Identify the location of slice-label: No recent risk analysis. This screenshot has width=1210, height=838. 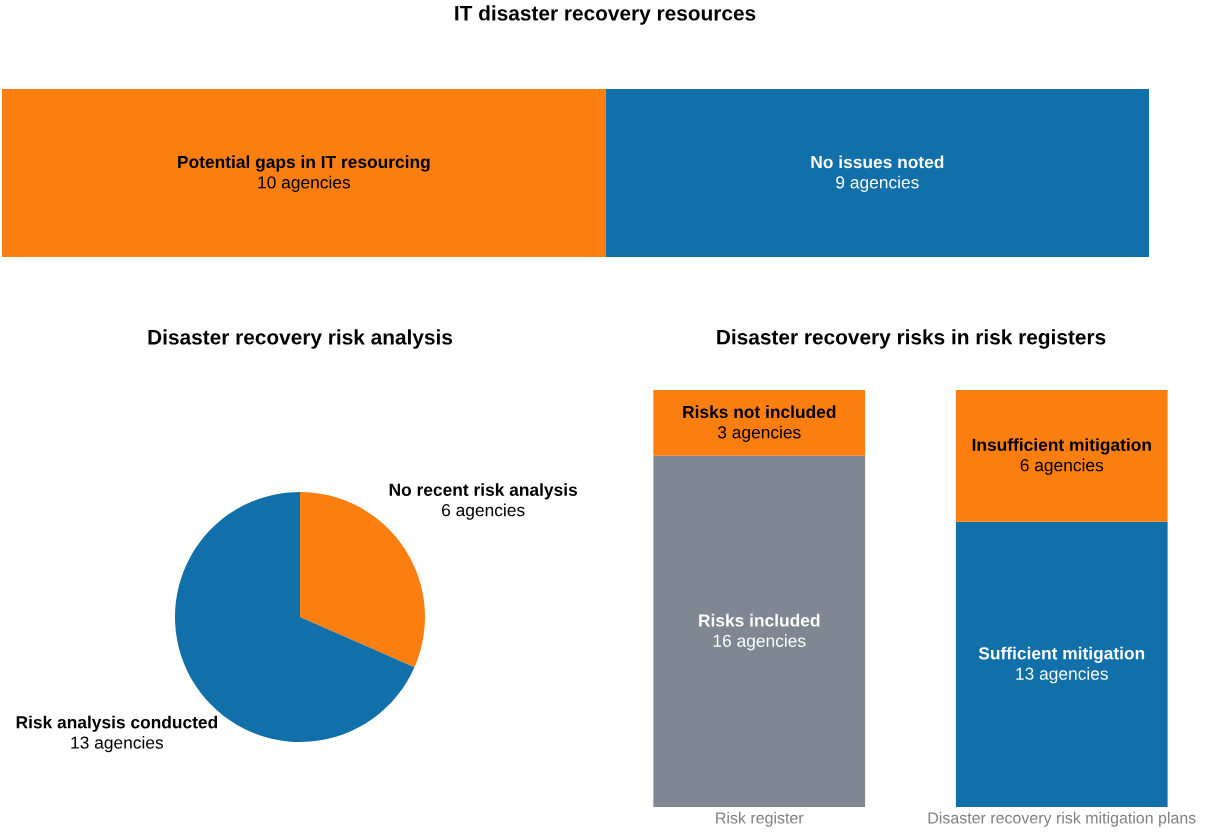
(483, 491).